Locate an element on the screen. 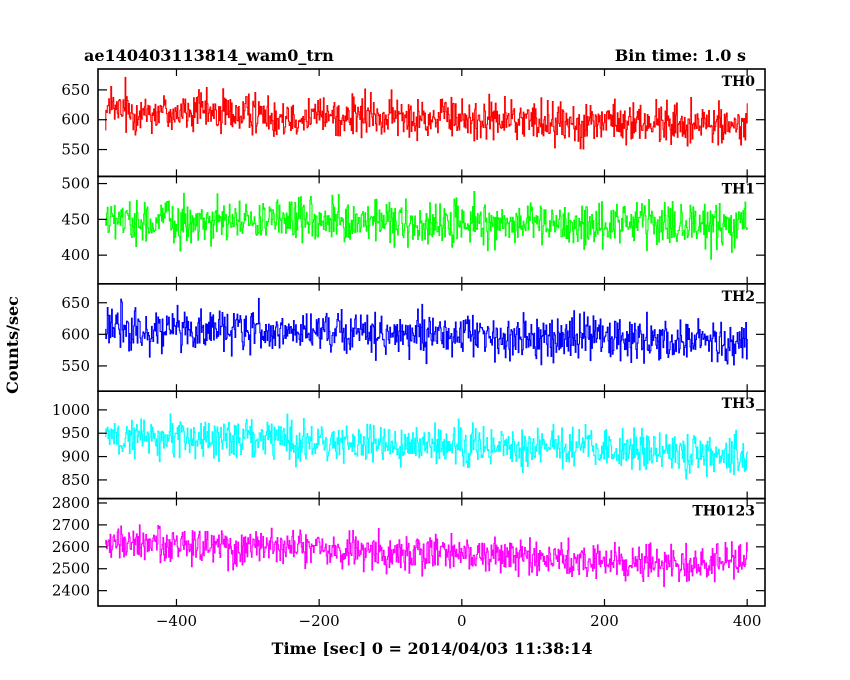 This screenshot has width=850, height=680. y-tick-label-th0123-2500: 2500 is located at coordinates (71, 569).